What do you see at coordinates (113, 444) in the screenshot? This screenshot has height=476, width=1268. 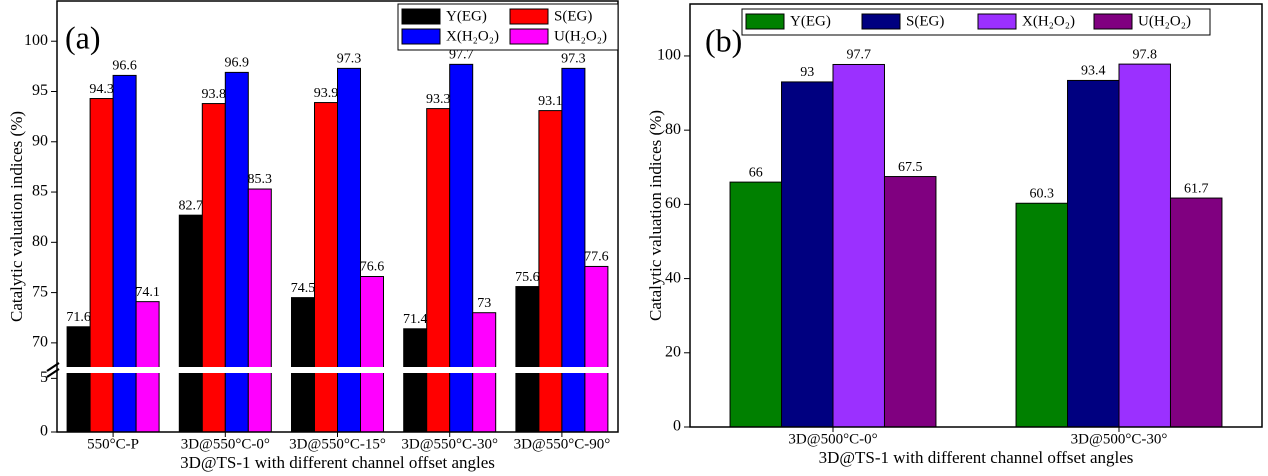 I see `x-tick-label: 550°C-P` at bounding box center [113, 444].